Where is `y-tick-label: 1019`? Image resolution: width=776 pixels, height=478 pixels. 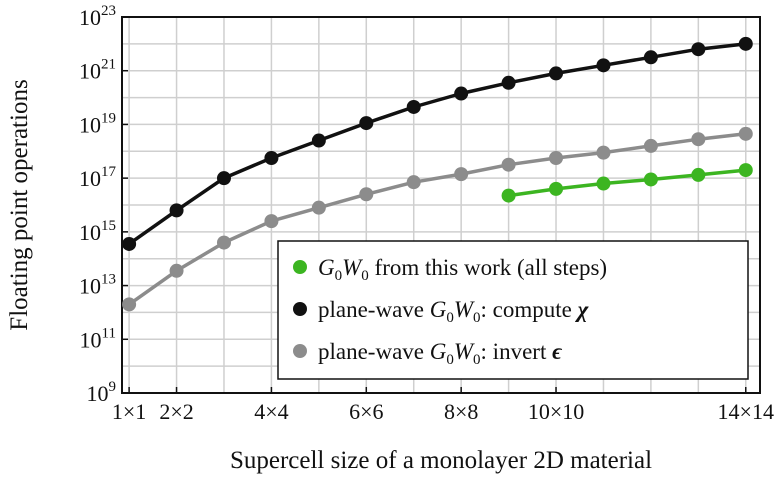
y-tick-label: 1019 is located at coordinates (97, 123).